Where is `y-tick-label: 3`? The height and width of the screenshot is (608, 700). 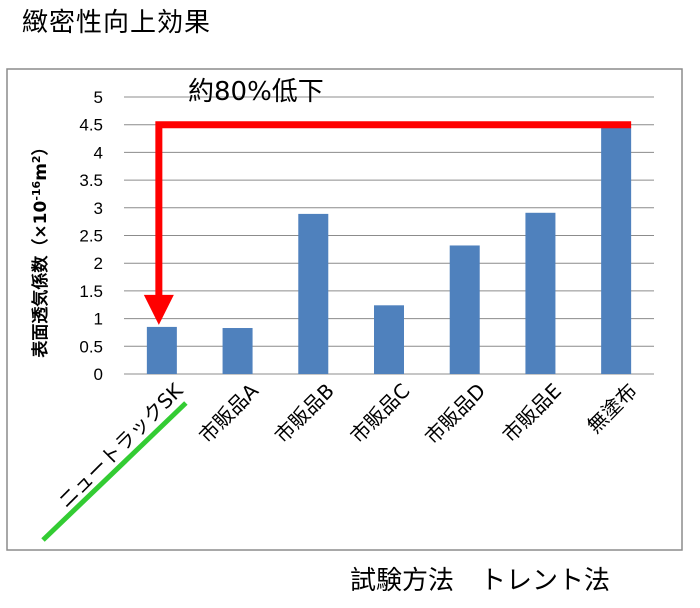 y-tick-label: 3 is located at coordinates (98, 208).